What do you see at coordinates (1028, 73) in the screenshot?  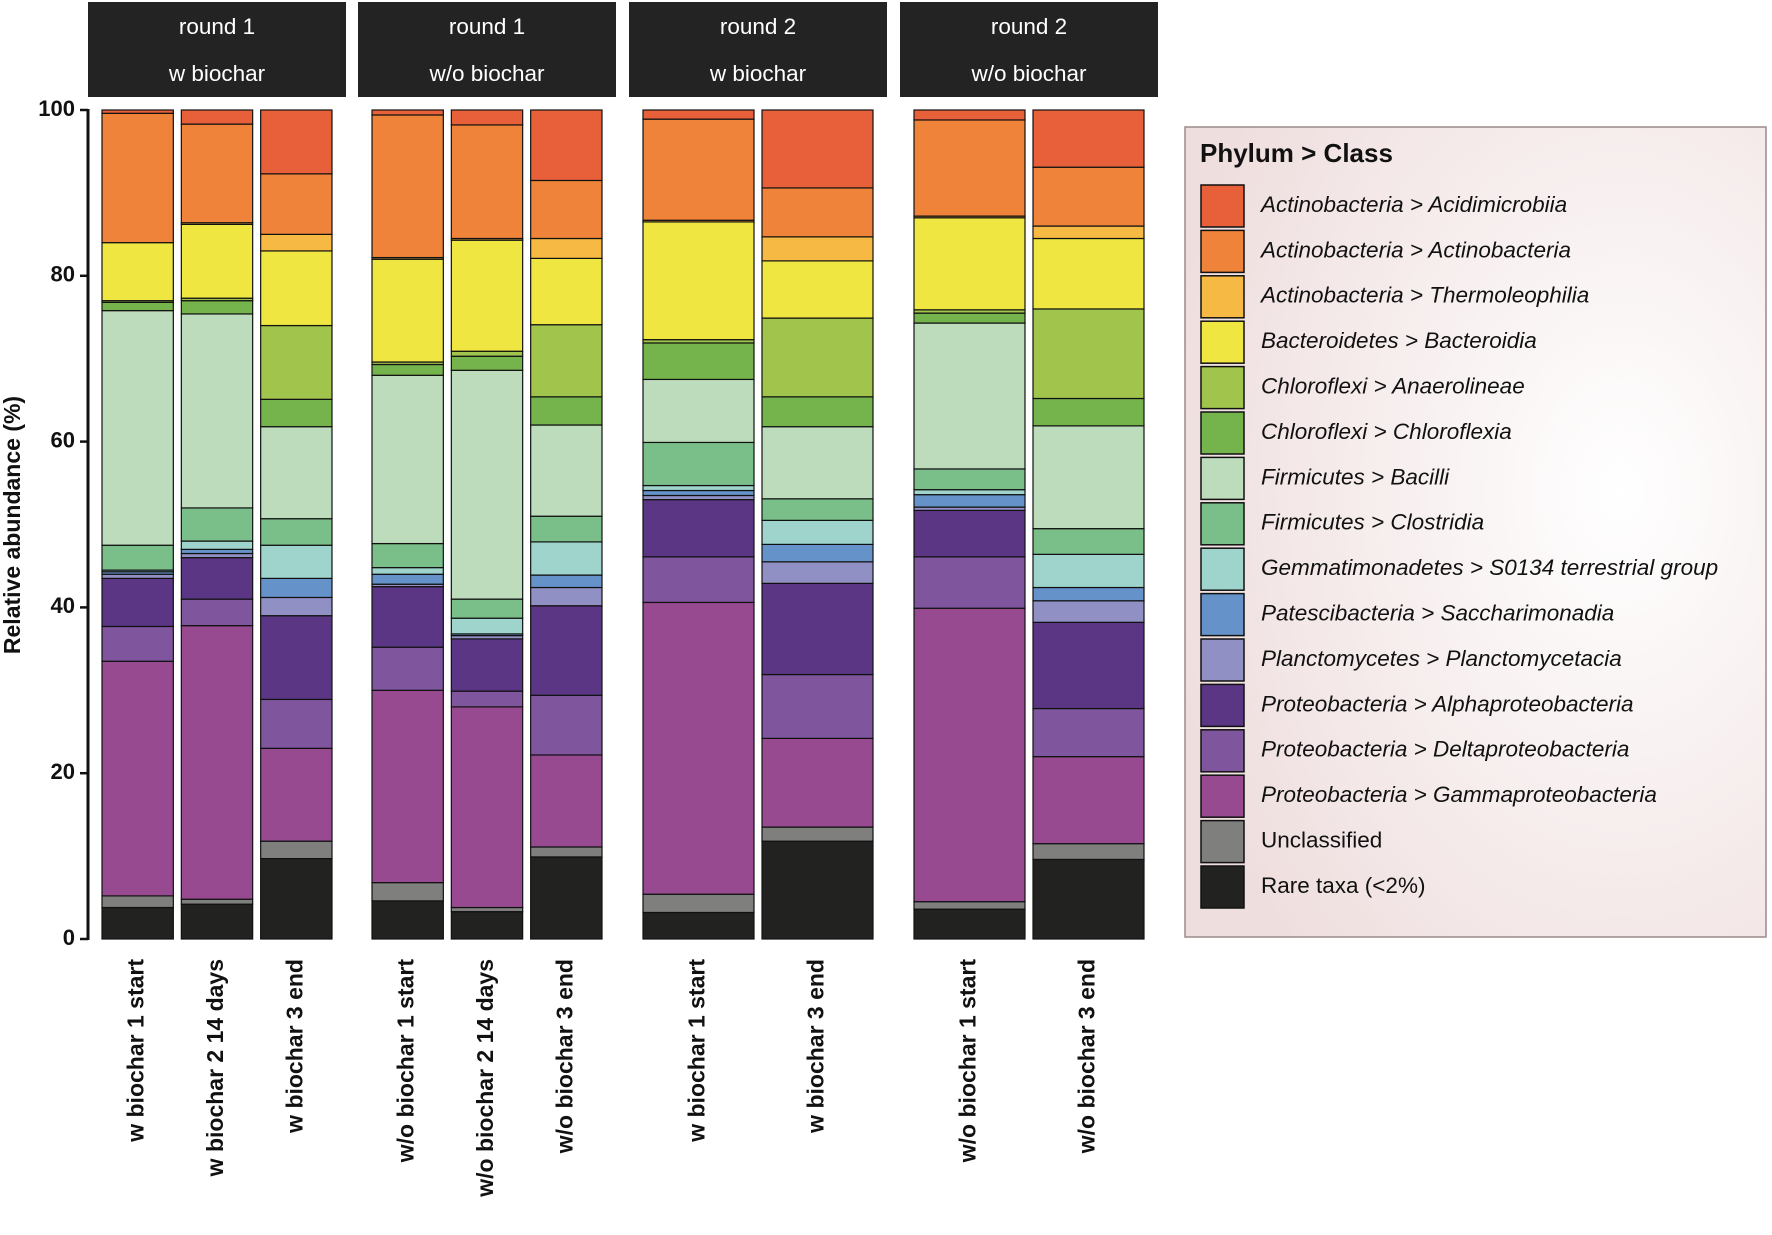 I see `facet-strip-label: w/o biochar` at bounding box center [1028, 73].